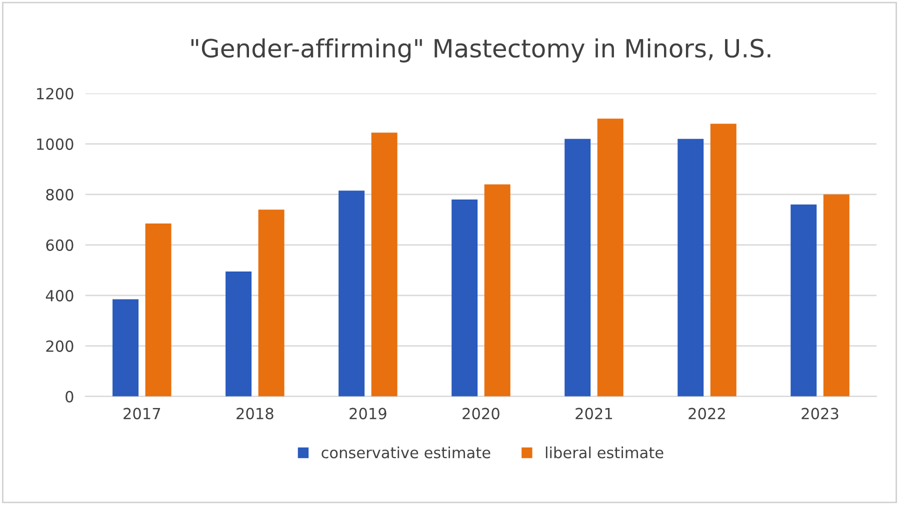 This screenshot has width=899, height=505. Describe the element at coordinates (60, 346) in the screenshot. I see `y-tick-label: 200` at that location.